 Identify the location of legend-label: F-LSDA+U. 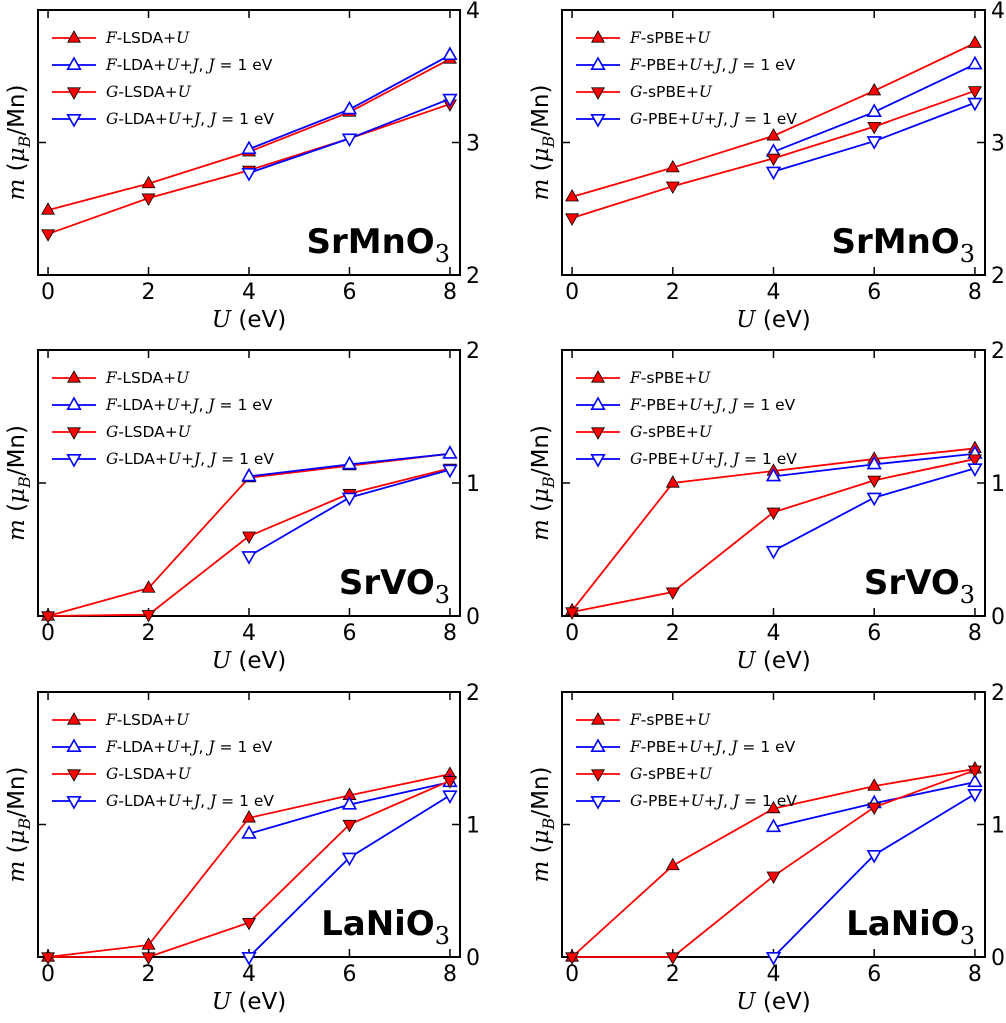
(147, 720).